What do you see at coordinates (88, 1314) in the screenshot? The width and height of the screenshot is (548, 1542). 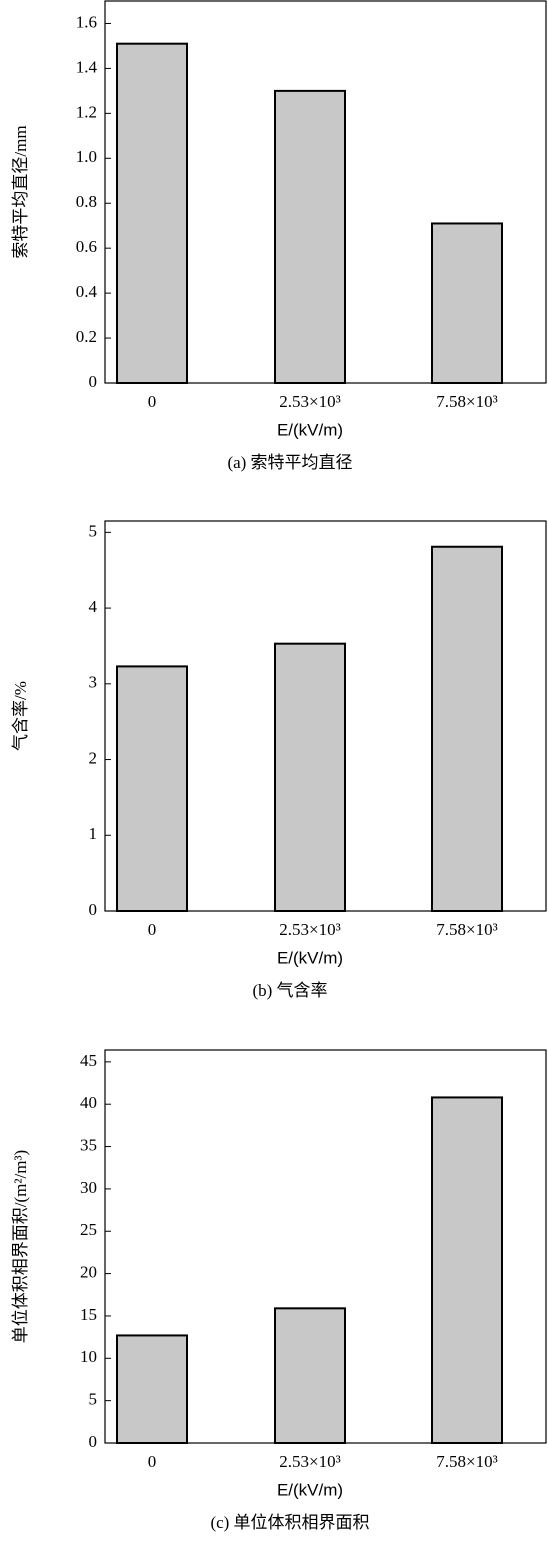 I see `y-tick-label: 15` at bounding box center [88, 1314].